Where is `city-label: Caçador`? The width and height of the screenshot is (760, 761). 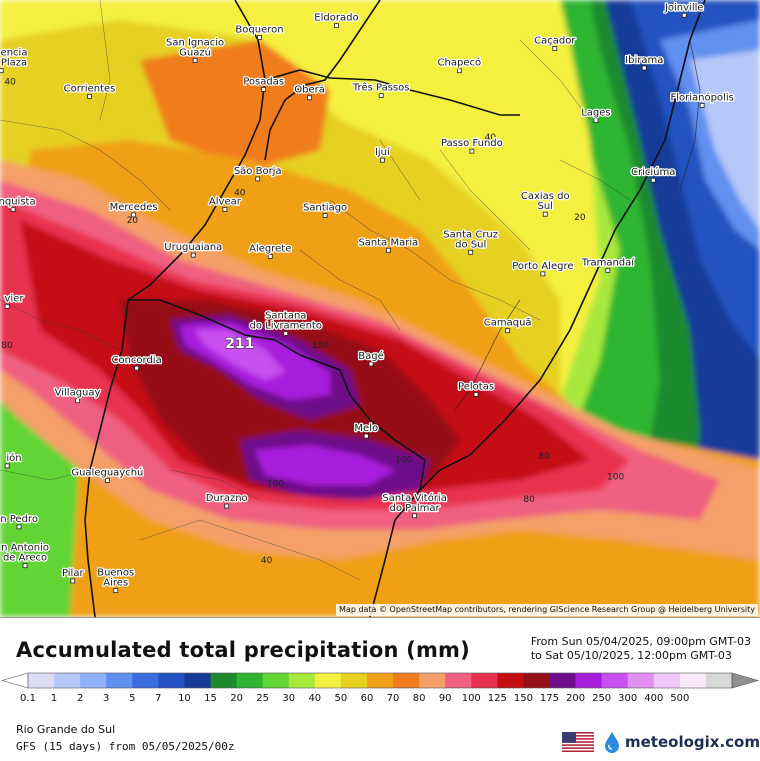
city-label: Caçador is located at coordinates (555, 41).